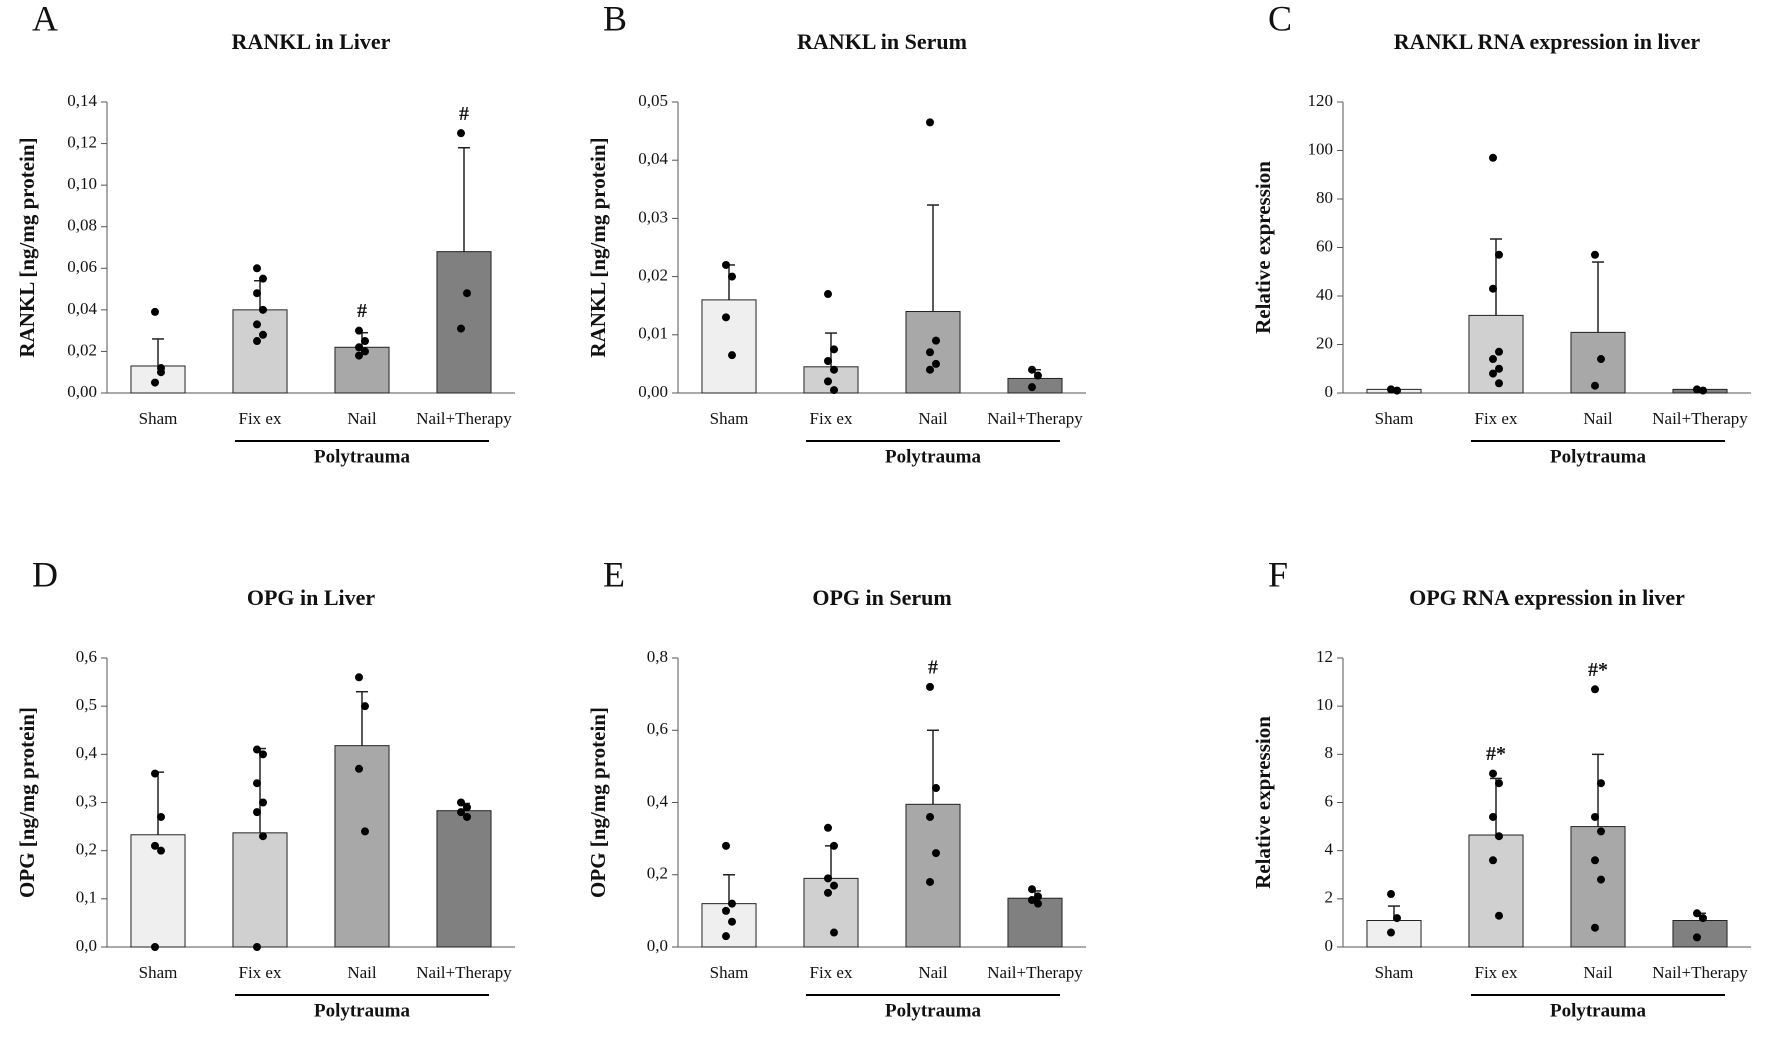  I want to click on y-tick-label: 0,02, so click(653, 275).